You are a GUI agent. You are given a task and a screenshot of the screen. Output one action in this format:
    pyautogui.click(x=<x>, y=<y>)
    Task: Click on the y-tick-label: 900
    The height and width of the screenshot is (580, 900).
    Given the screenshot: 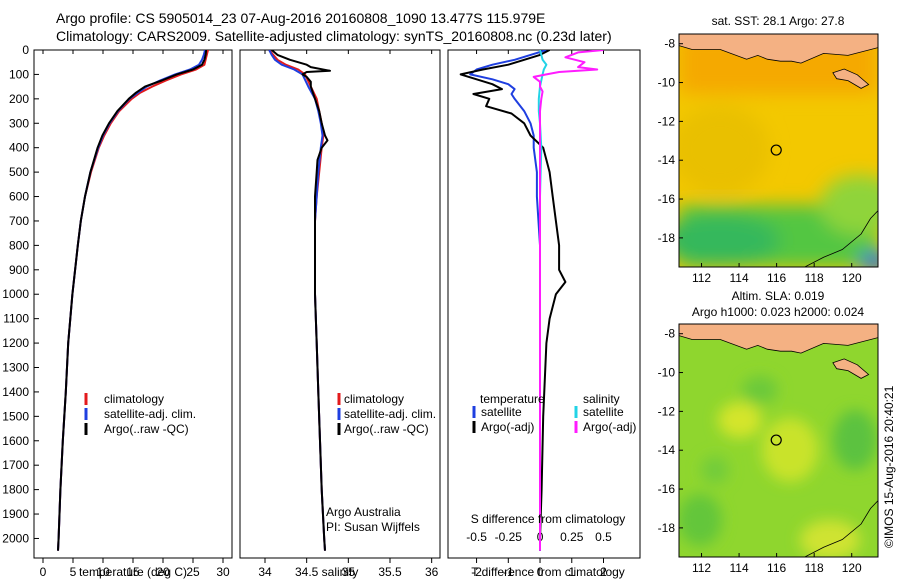 What is the action you would take?
    pyautogui.click(x=19, y=270)
    